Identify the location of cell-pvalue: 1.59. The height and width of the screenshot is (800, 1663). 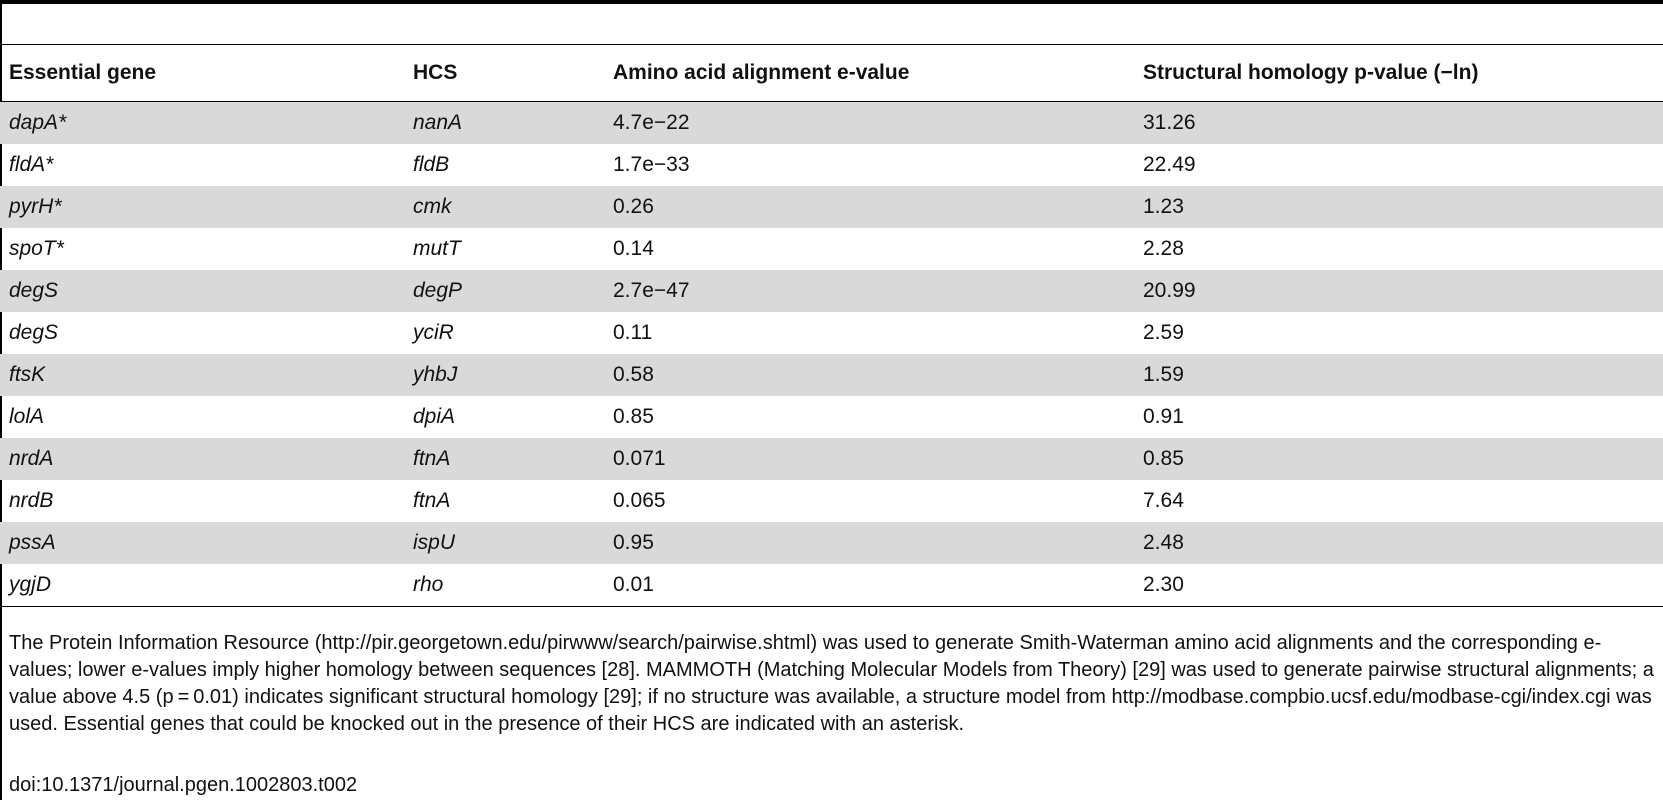
(1398, 375).